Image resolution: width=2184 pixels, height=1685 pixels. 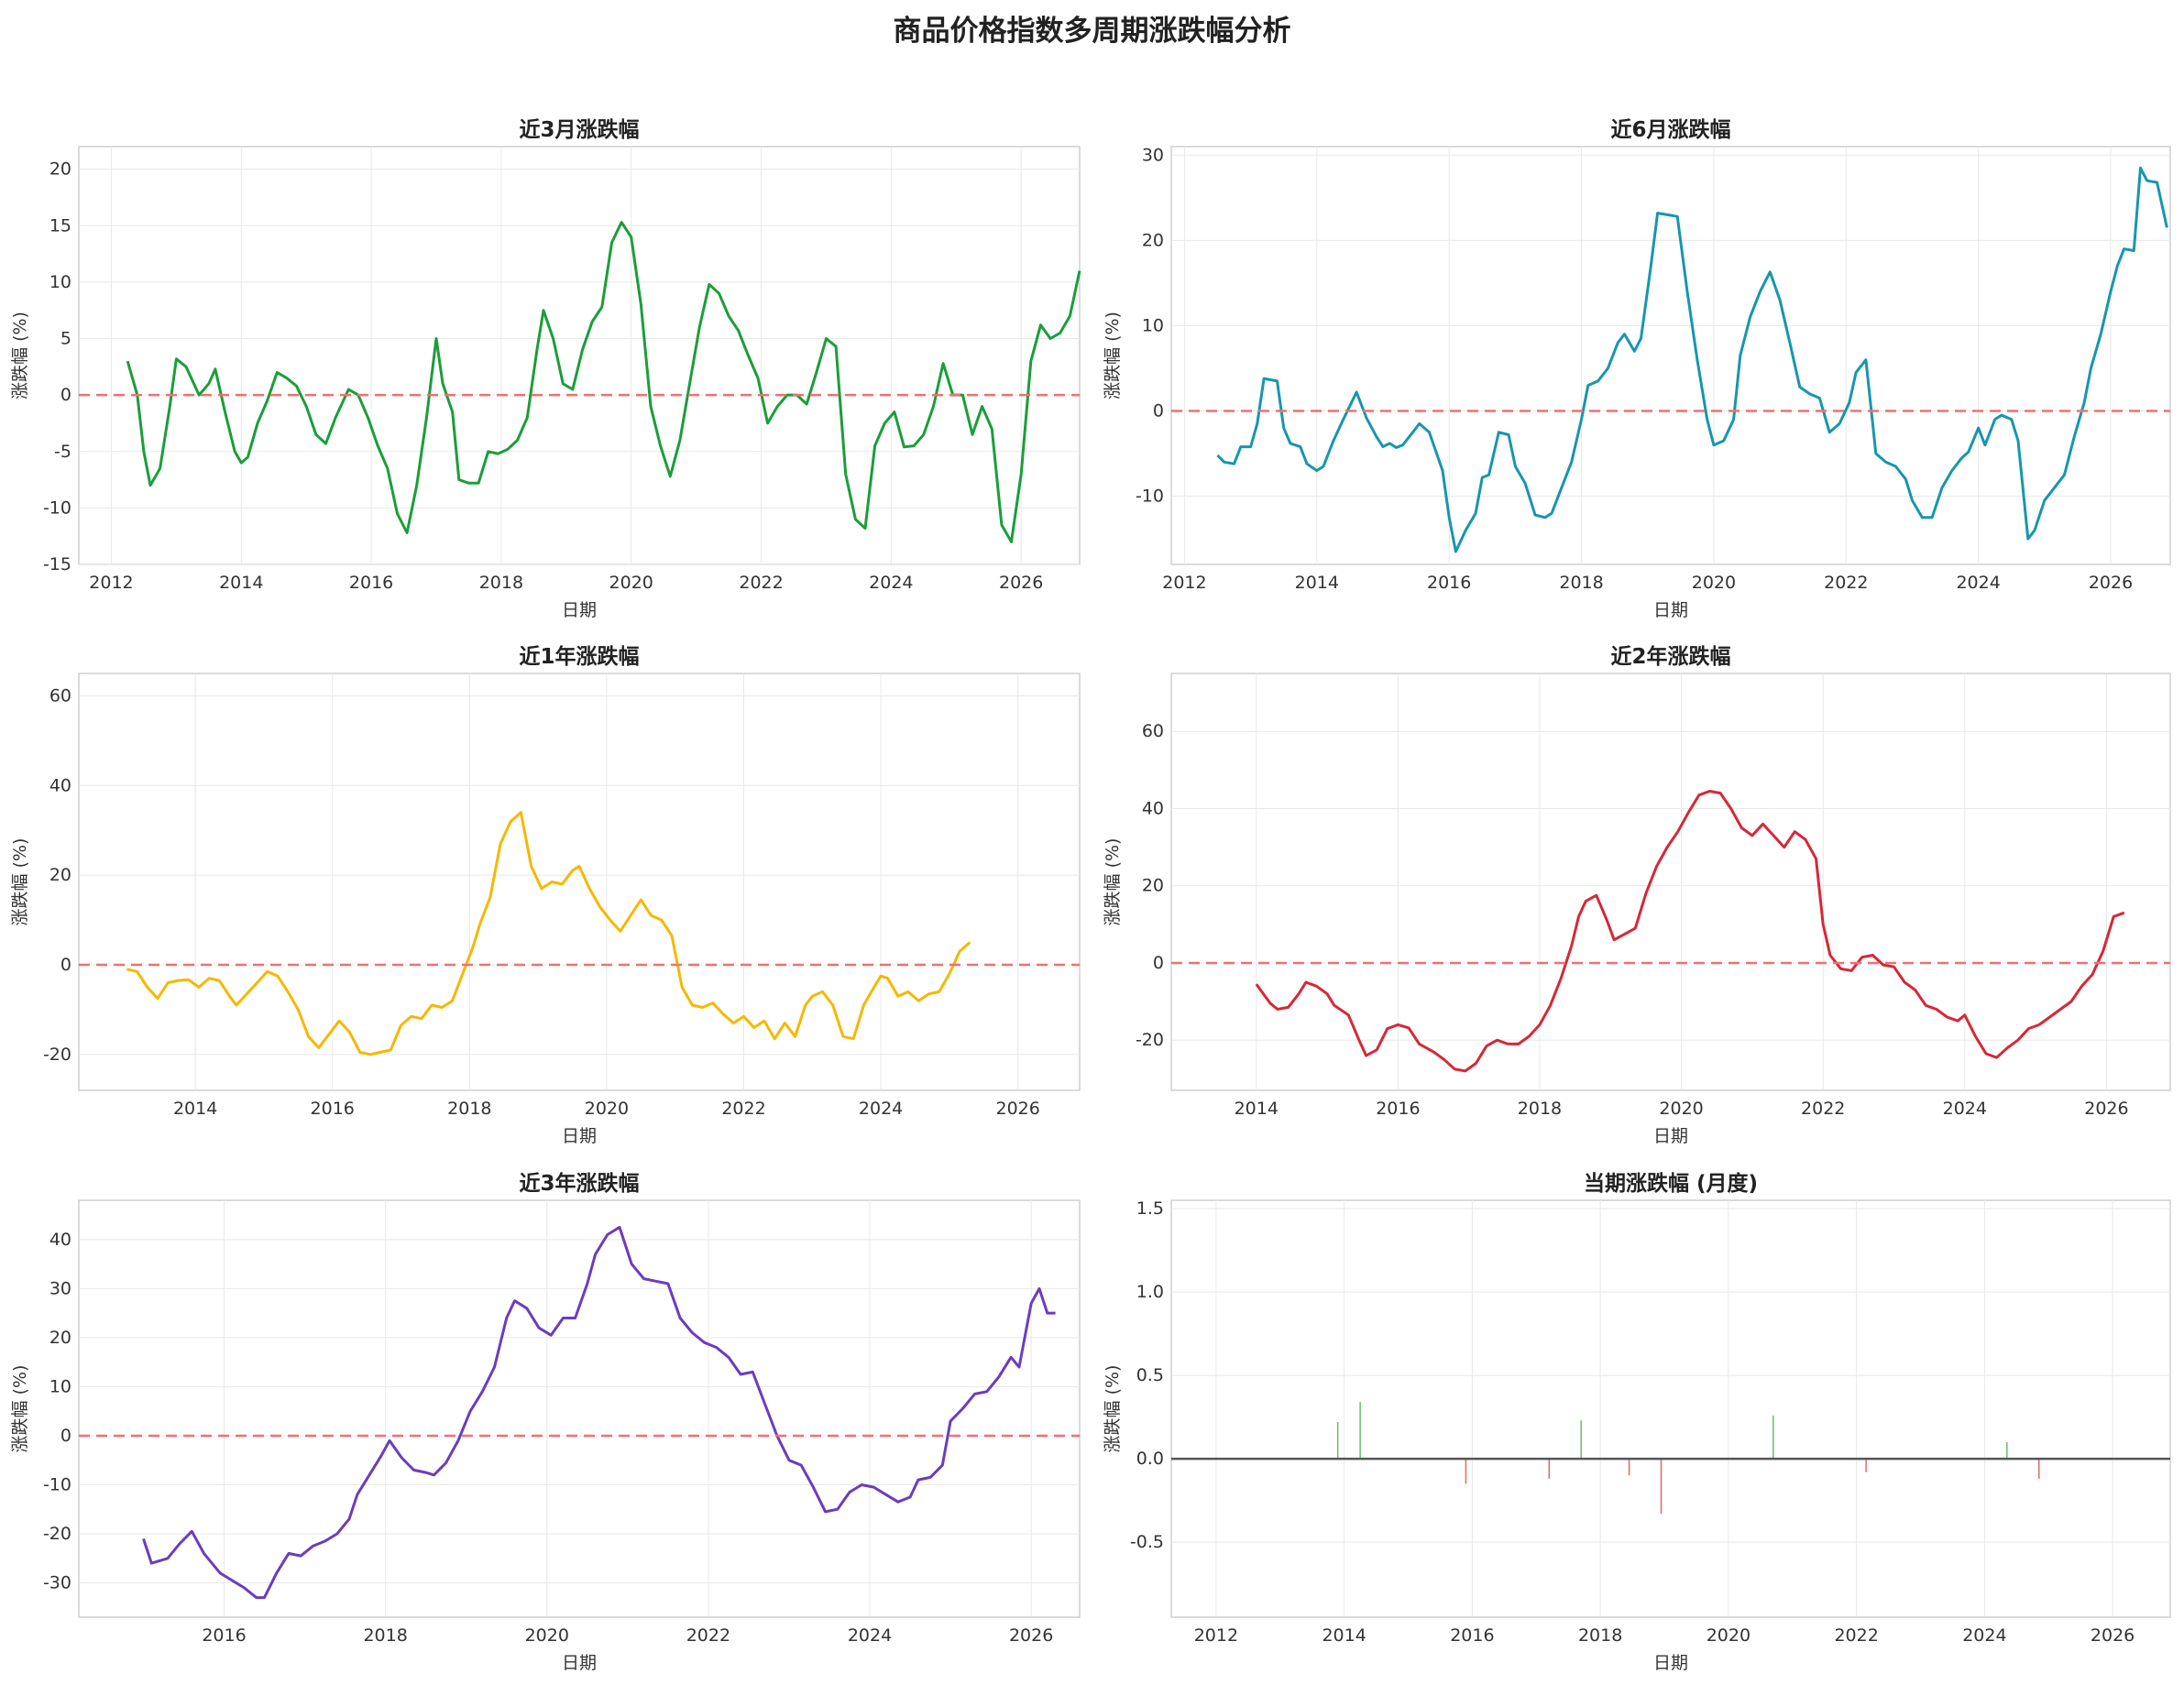 What do you see at coordinates (1150, 1040) in the screenshot?
I see `y-tick-label: -20` at bounding box center [1150, 1040].